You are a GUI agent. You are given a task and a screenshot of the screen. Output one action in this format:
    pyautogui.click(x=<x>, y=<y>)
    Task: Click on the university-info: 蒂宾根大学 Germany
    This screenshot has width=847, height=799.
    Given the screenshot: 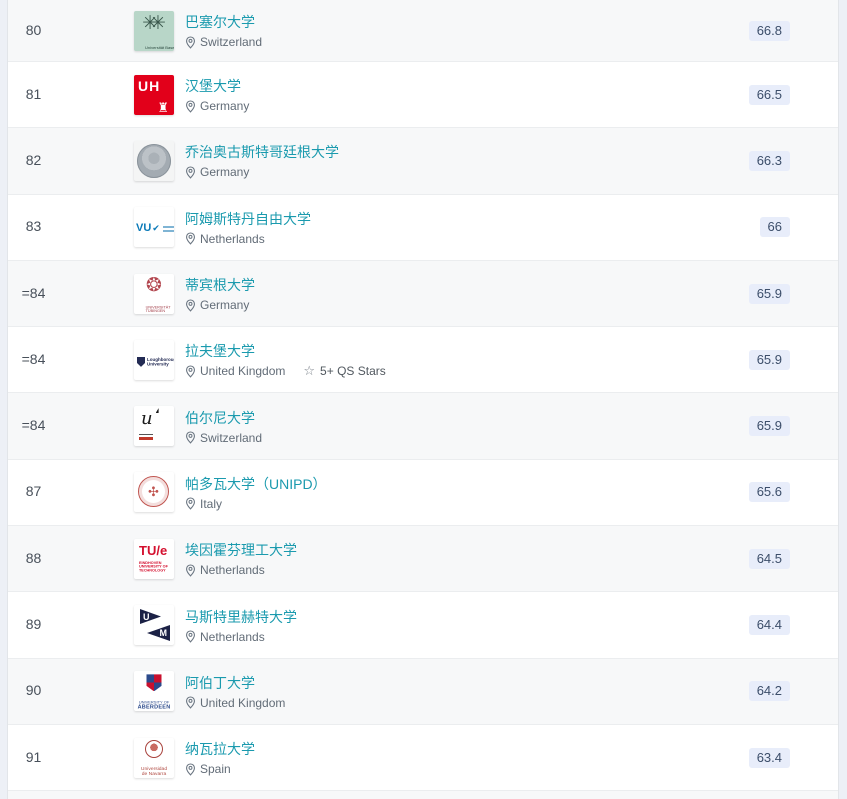 What is the action you would take?
    pyautogui.click(x=467, y=293)
    